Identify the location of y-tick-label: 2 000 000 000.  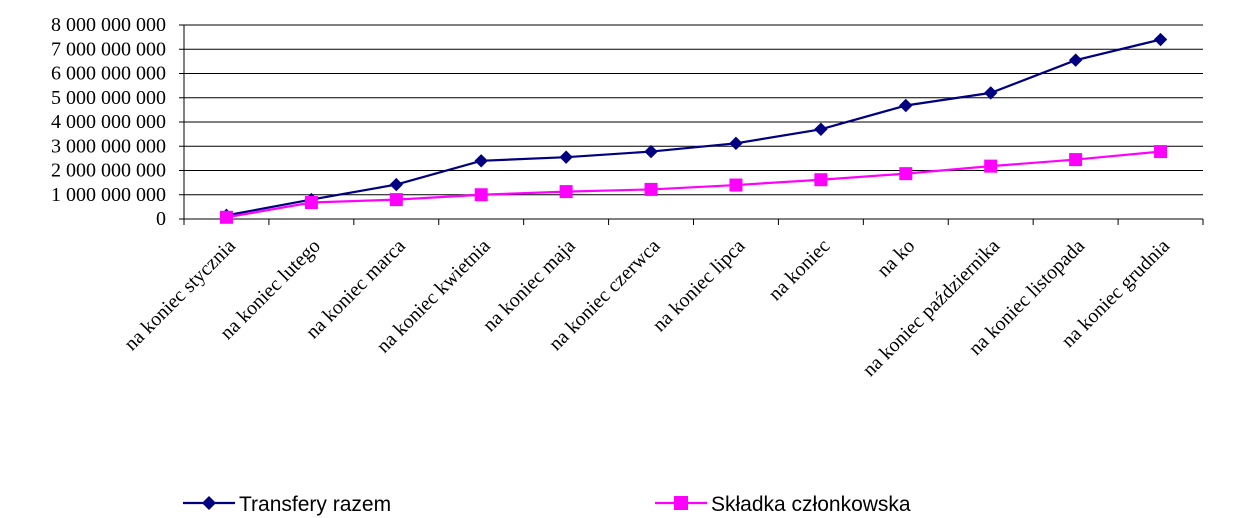
(108, 171).